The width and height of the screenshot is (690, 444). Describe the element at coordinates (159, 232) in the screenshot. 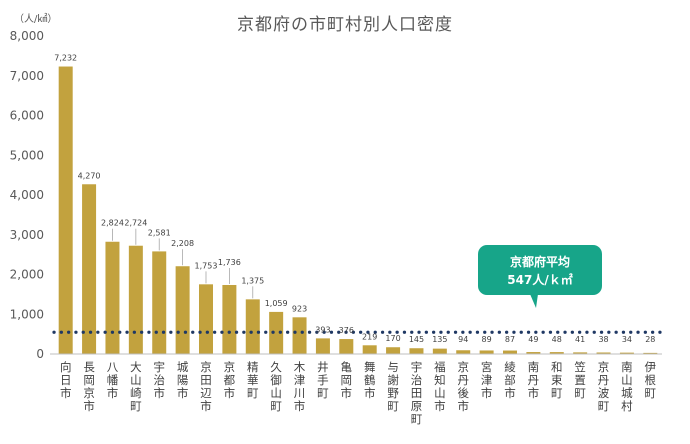

I see `data-label: 2,581` at that location.